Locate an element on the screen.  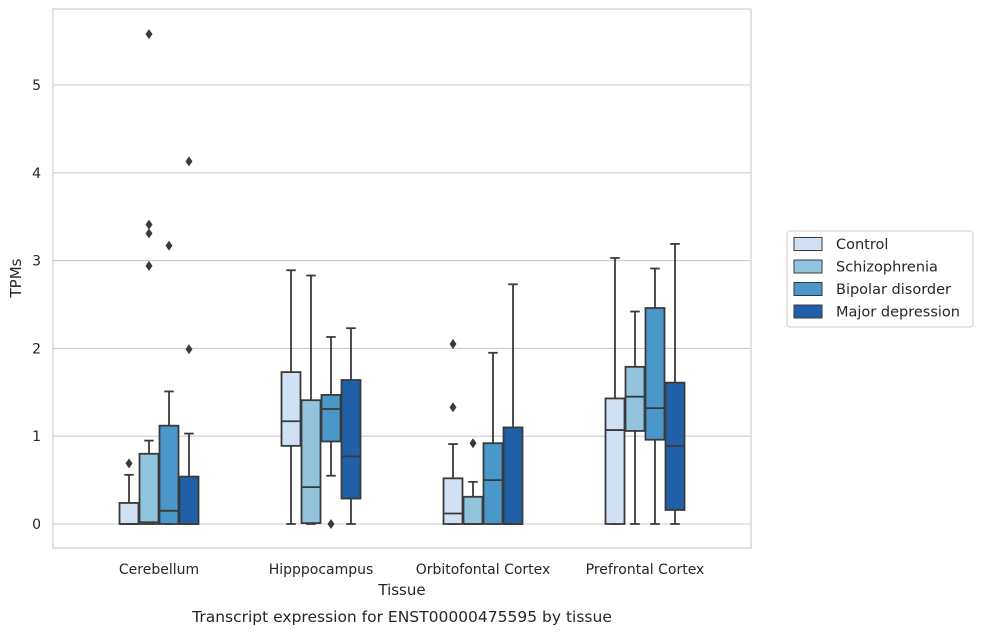
box-hipppocampus-bipolar-disorder is located at coordinates (331, 432).